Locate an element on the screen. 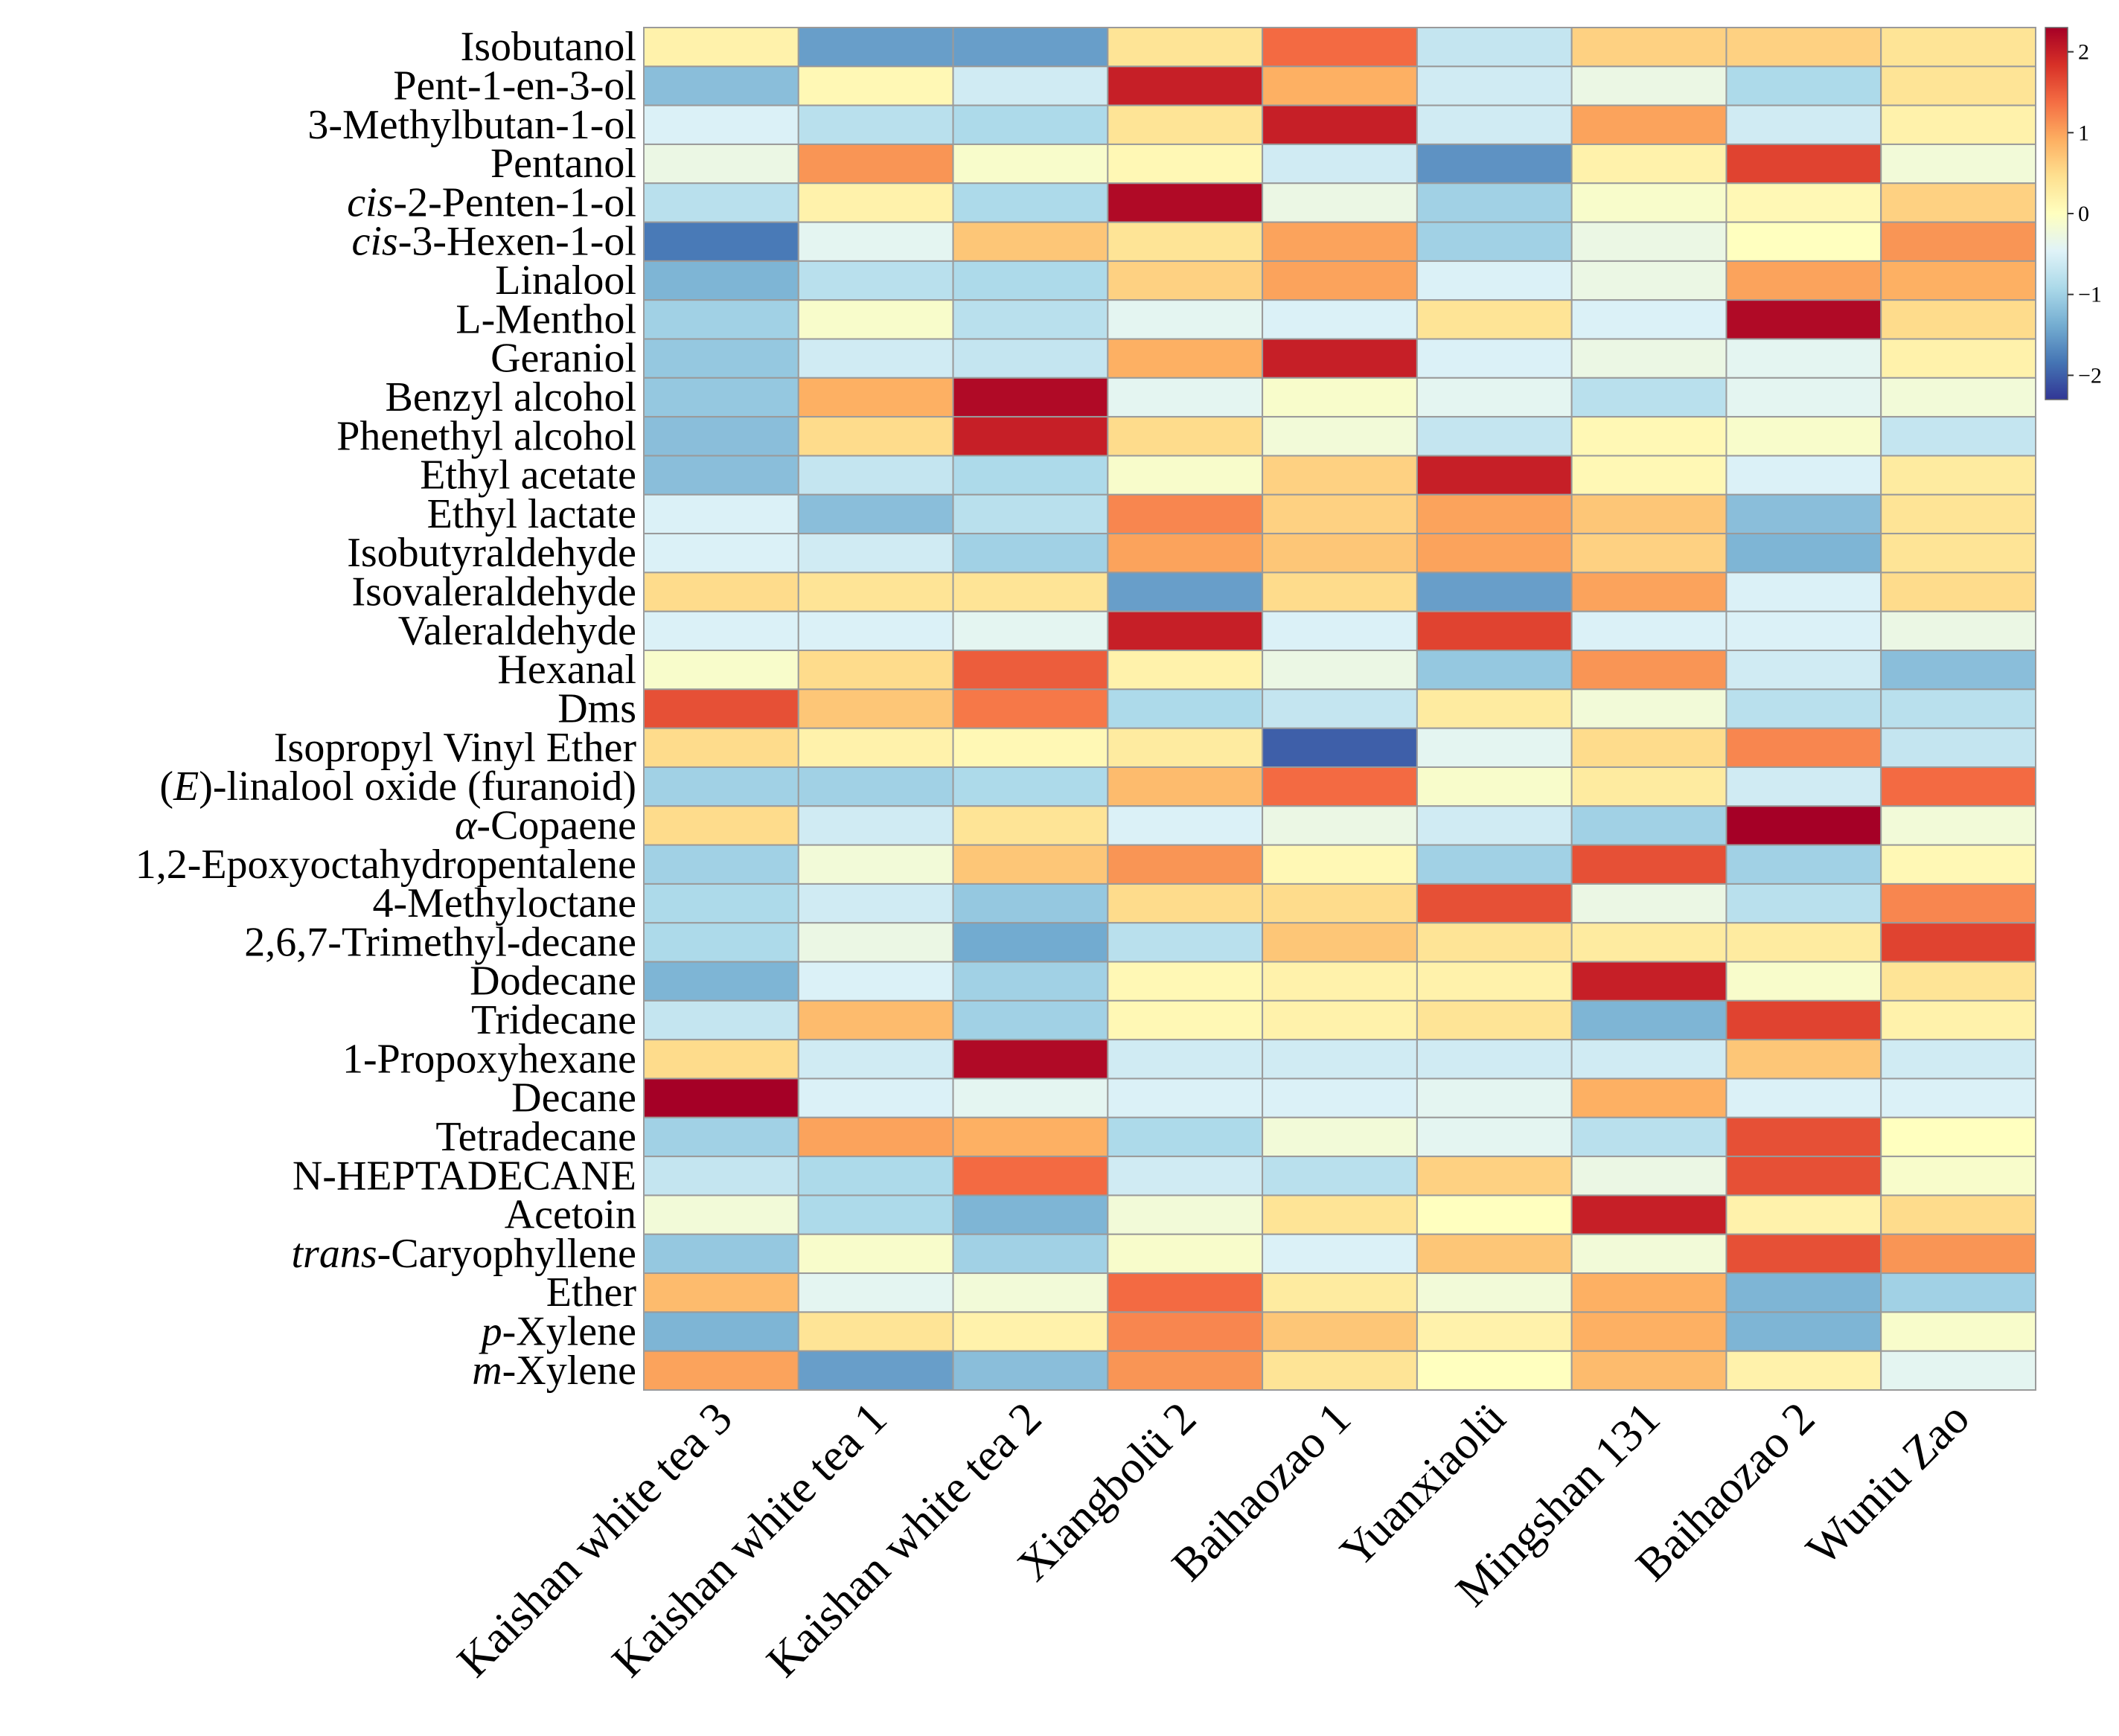 Image resolution: width=2119 pixels, height=1736 pixels. colorbar-tick-label: 0 is located at coordinates (2083, 214).